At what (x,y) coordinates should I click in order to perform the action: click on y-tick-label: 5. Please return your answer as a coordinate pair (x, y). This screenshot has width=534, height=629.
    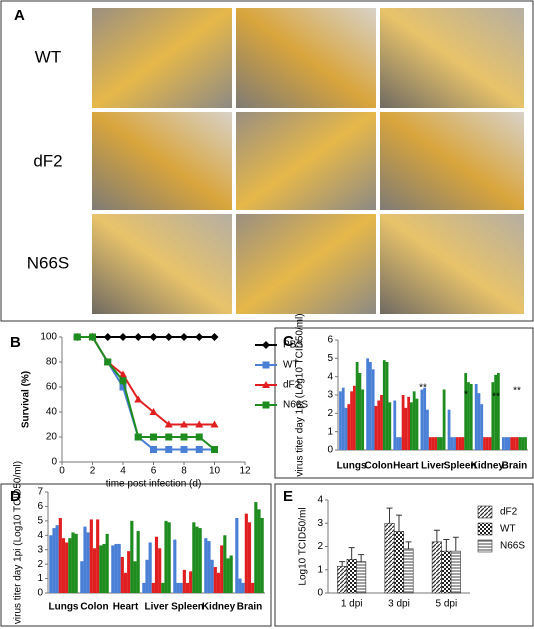
    Looking at the image, I should click on (40, 520).